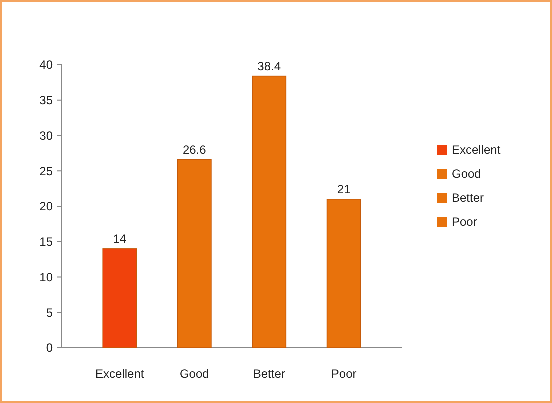  What do you see at coordinates (47, 101) in the screenshot?
I see `y-tick-label: 35` at bounding box center [47, 101].